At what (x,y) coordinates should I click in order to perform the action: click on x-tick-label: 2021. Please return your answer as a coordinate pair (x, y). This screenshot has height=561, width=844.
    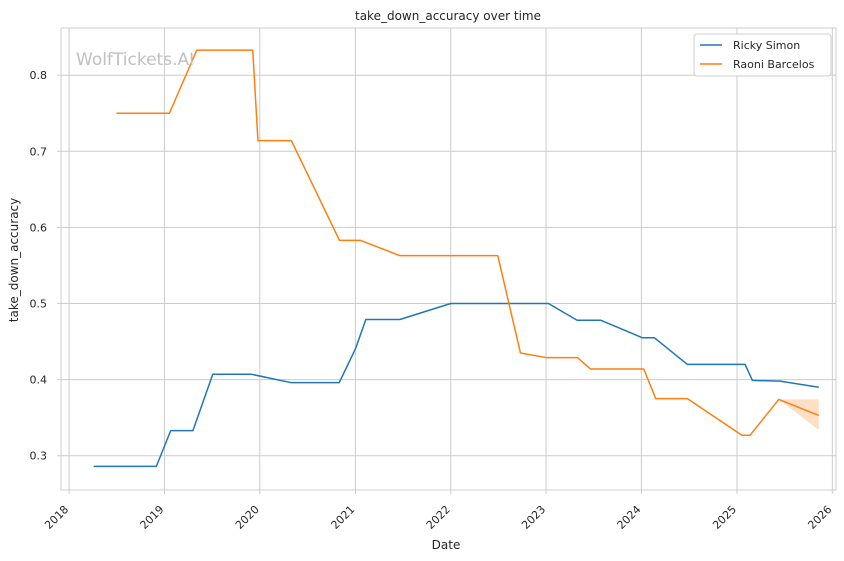
    Looking at the image, I should click on (343, 517).